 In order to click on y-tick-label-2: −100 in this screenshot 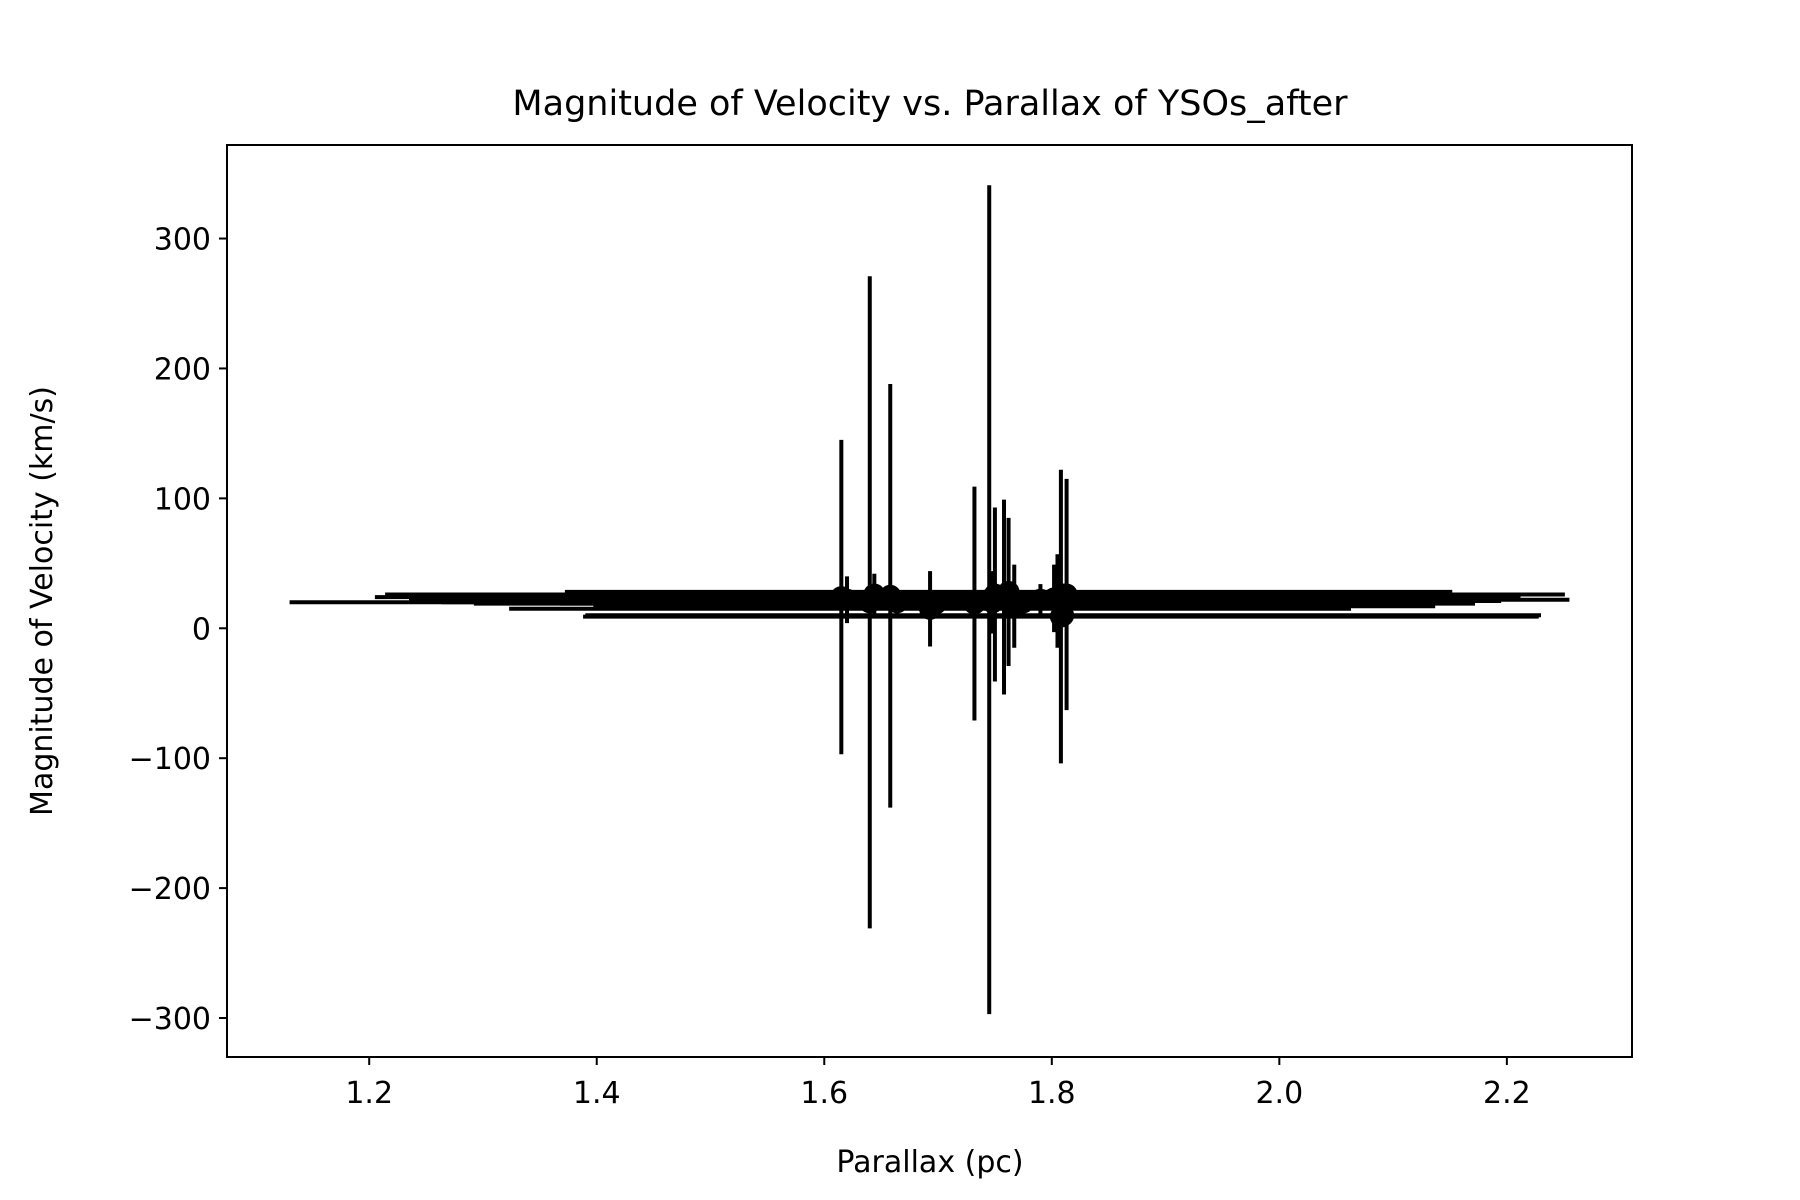, I will do `click(170, 759)`.